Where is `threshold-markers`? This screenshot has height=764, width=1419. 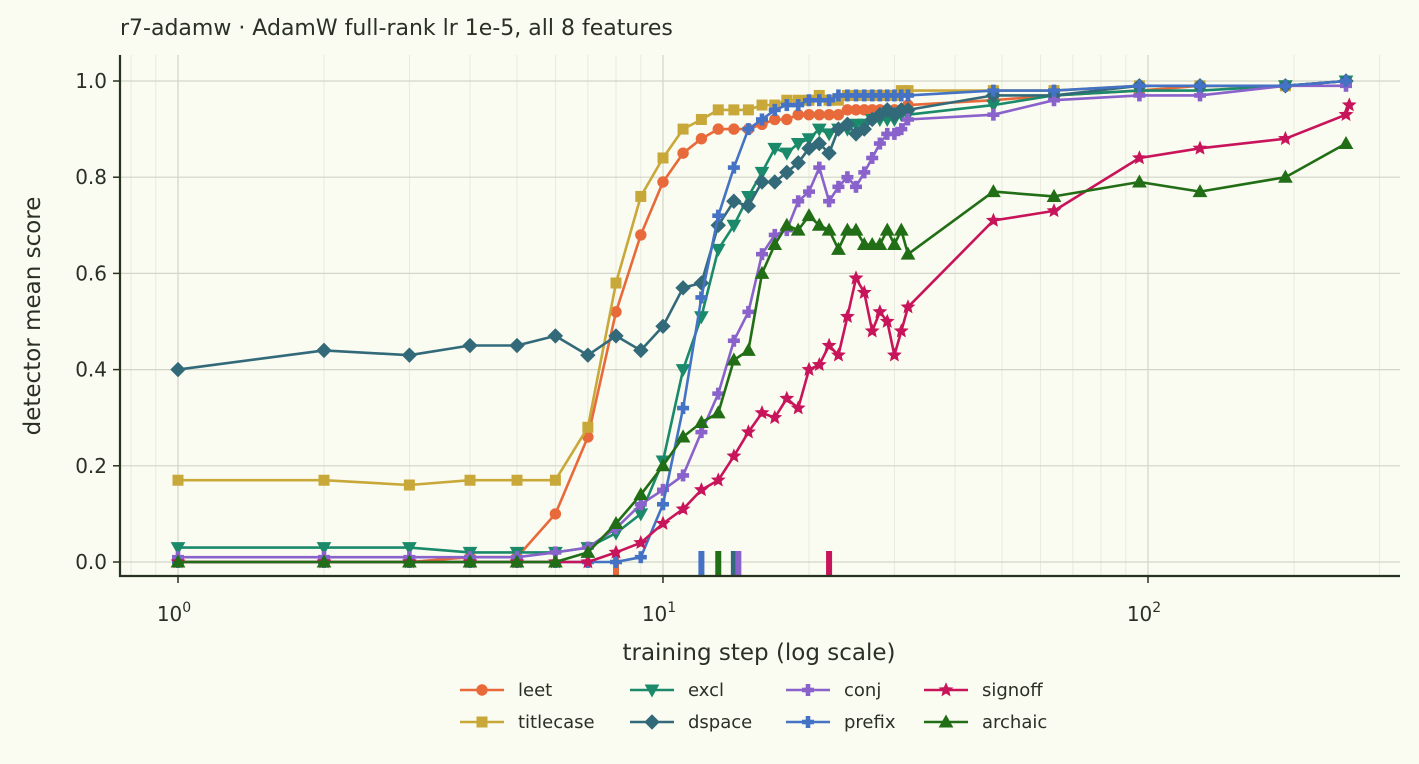 threshold-markers is located at coordinates (722, 563).